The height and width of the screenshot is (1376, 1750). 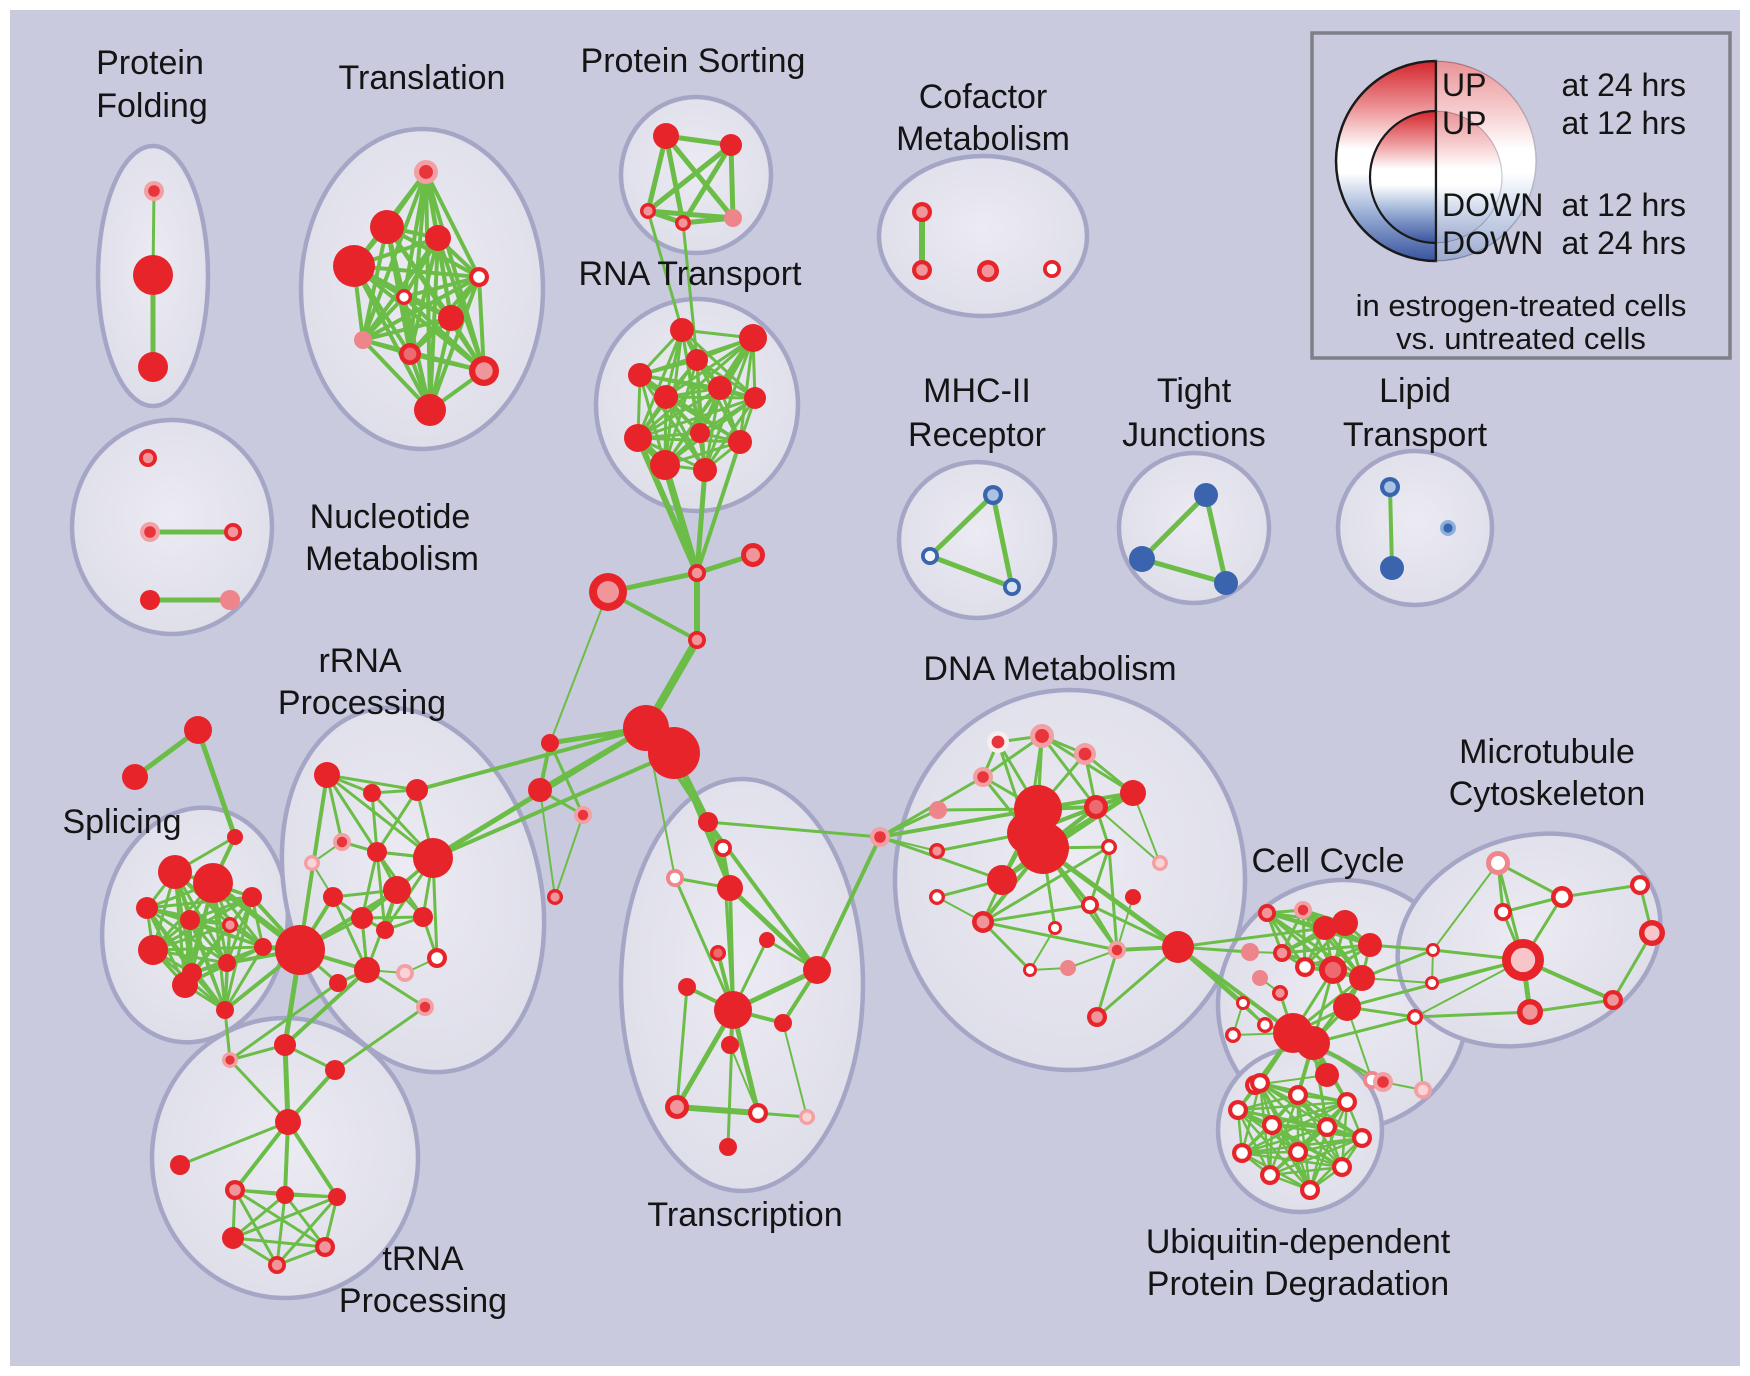 I want to click on cluster-label-protein-folding: Folding, so click(x=152, y=106).